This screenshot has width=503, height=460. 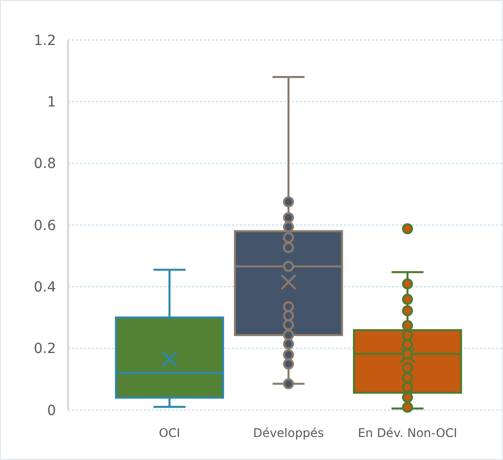 I want to click on y-tick-label: 0, so click(x=51, y=410).